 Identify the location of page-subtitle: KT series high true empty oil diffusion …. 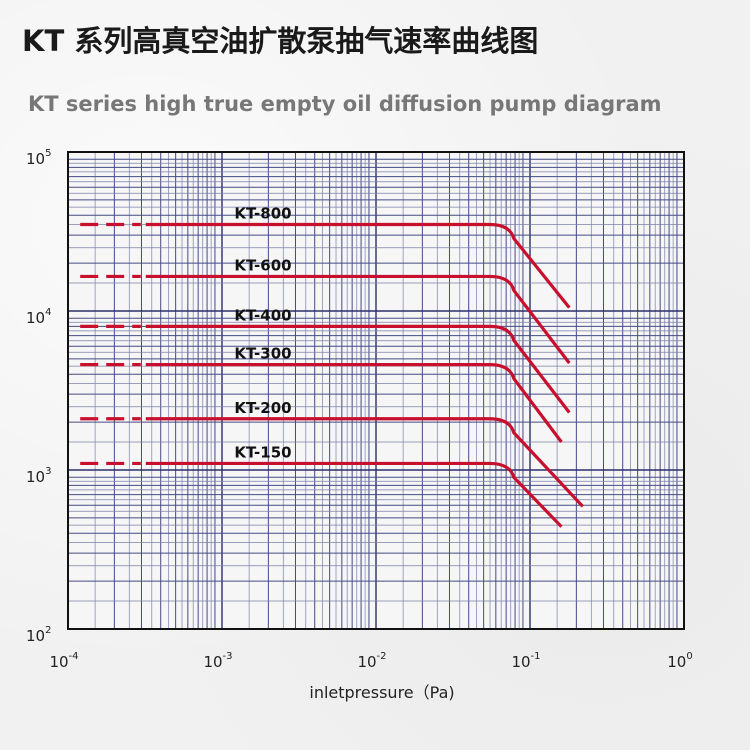
(345, 104).